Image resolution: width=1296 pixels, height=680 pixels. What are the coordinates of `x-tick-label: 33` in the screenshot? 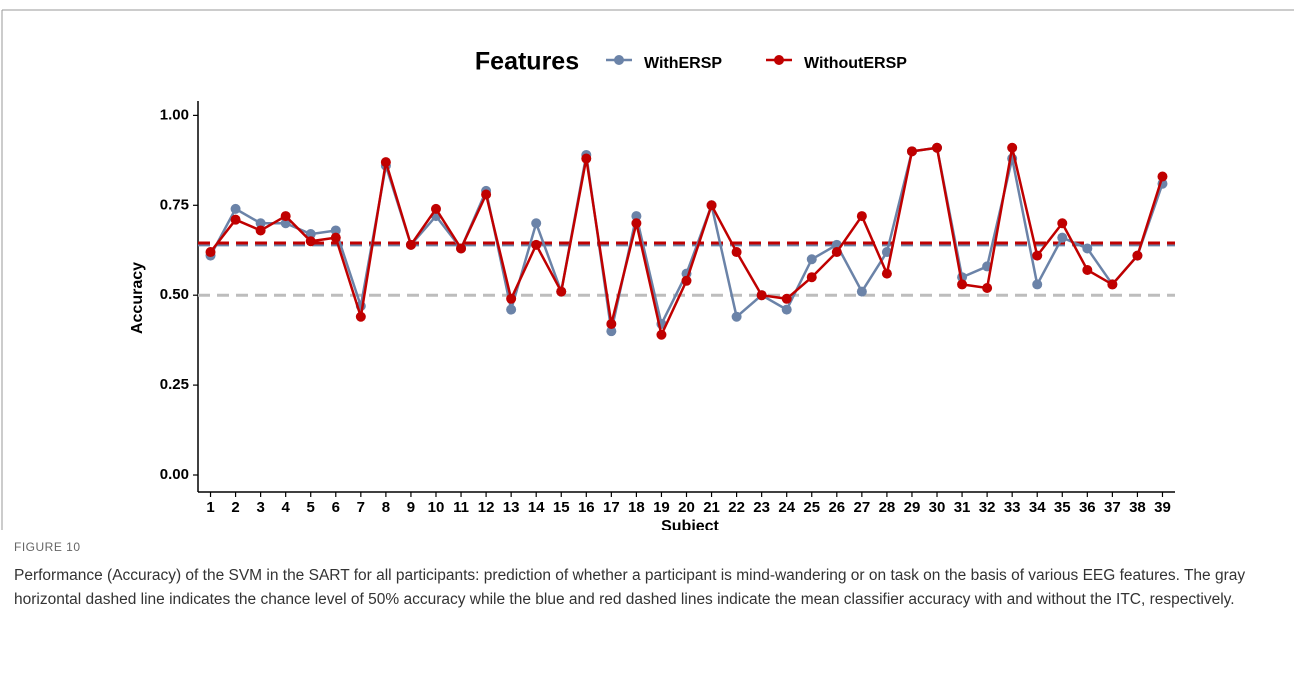 It's located at (1012, 507).